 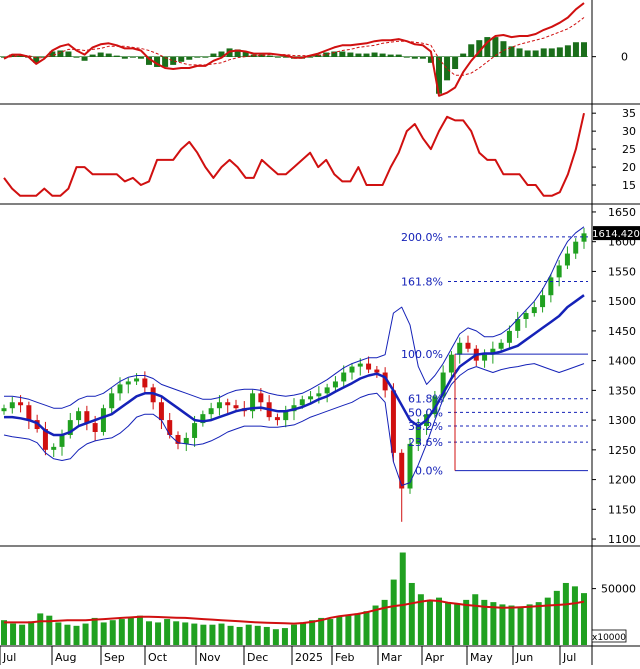 What do you see at coordinates (629, 167) in the screenshot?
I see `indicator-y-tick-label: 20` at bounding box center [629, 167].